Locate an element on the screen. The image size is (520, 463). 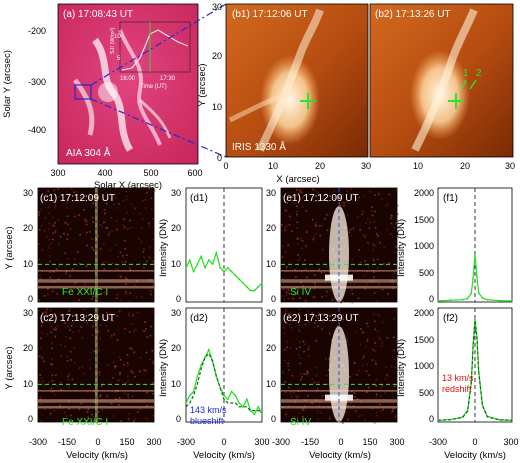
panel-c2-label: (c2) 17:13:29 UT is located at coordinates (77, 318).